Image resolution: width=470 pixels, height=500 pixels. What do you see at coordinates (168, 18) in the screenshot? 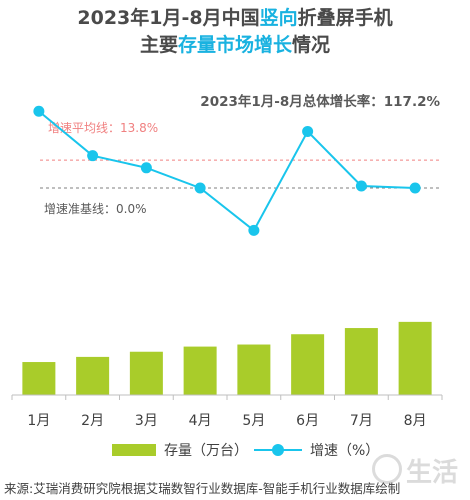
I see `title-line1-prefix: 2023年1月-8月中国` at bounding box center [168, 18].